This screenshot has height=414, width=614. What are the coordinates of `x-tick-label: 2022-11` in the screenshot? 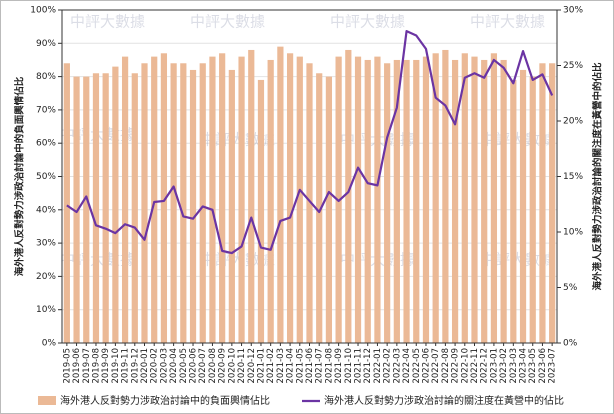 It's located at (475, 366).